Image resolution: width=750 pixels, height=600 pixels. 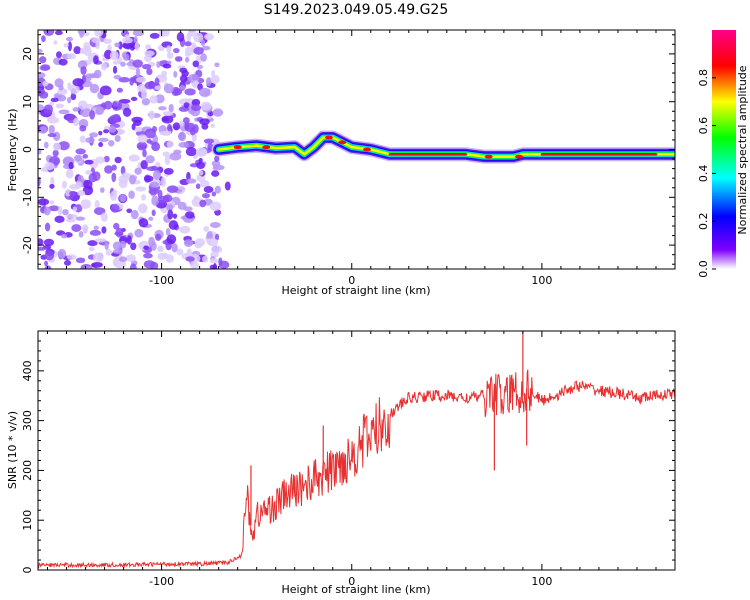 I want to click on colorbar-tick-label: 0.6, so click(x=703, y=126).